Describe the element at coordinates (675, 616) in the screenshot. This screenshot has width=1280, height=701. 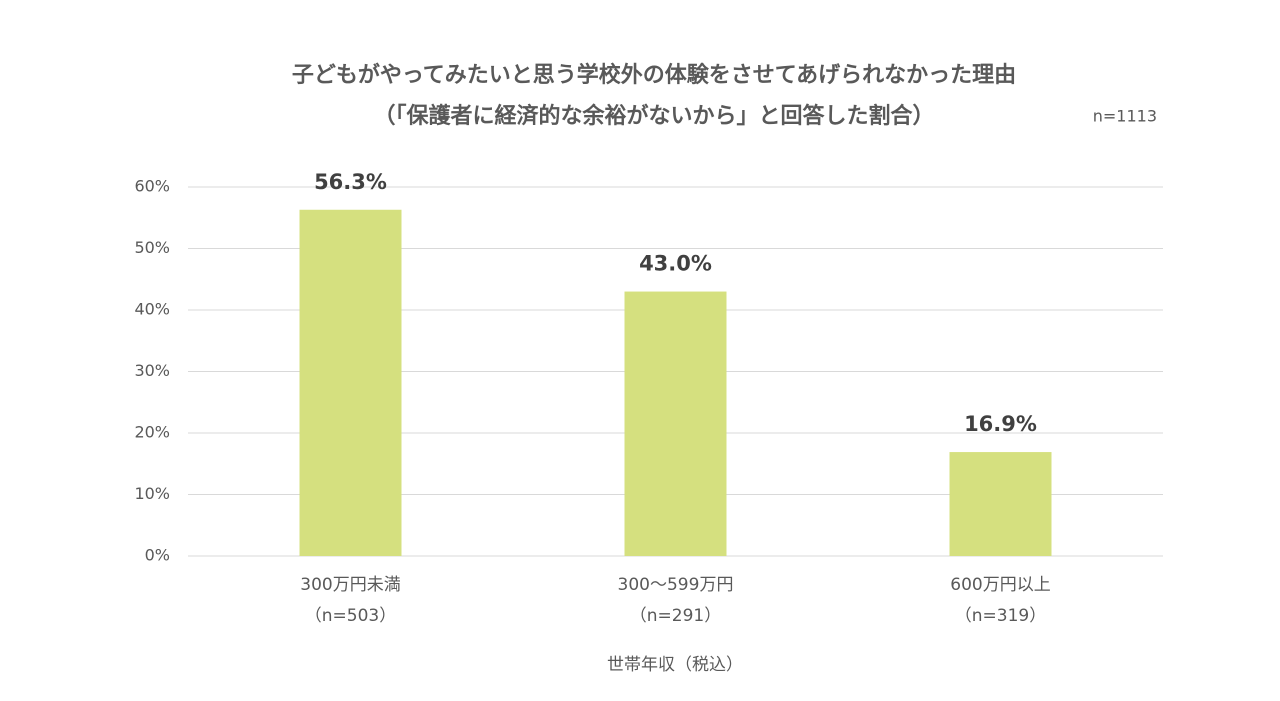
I see `x-tick-label: （n=291）` at that location.